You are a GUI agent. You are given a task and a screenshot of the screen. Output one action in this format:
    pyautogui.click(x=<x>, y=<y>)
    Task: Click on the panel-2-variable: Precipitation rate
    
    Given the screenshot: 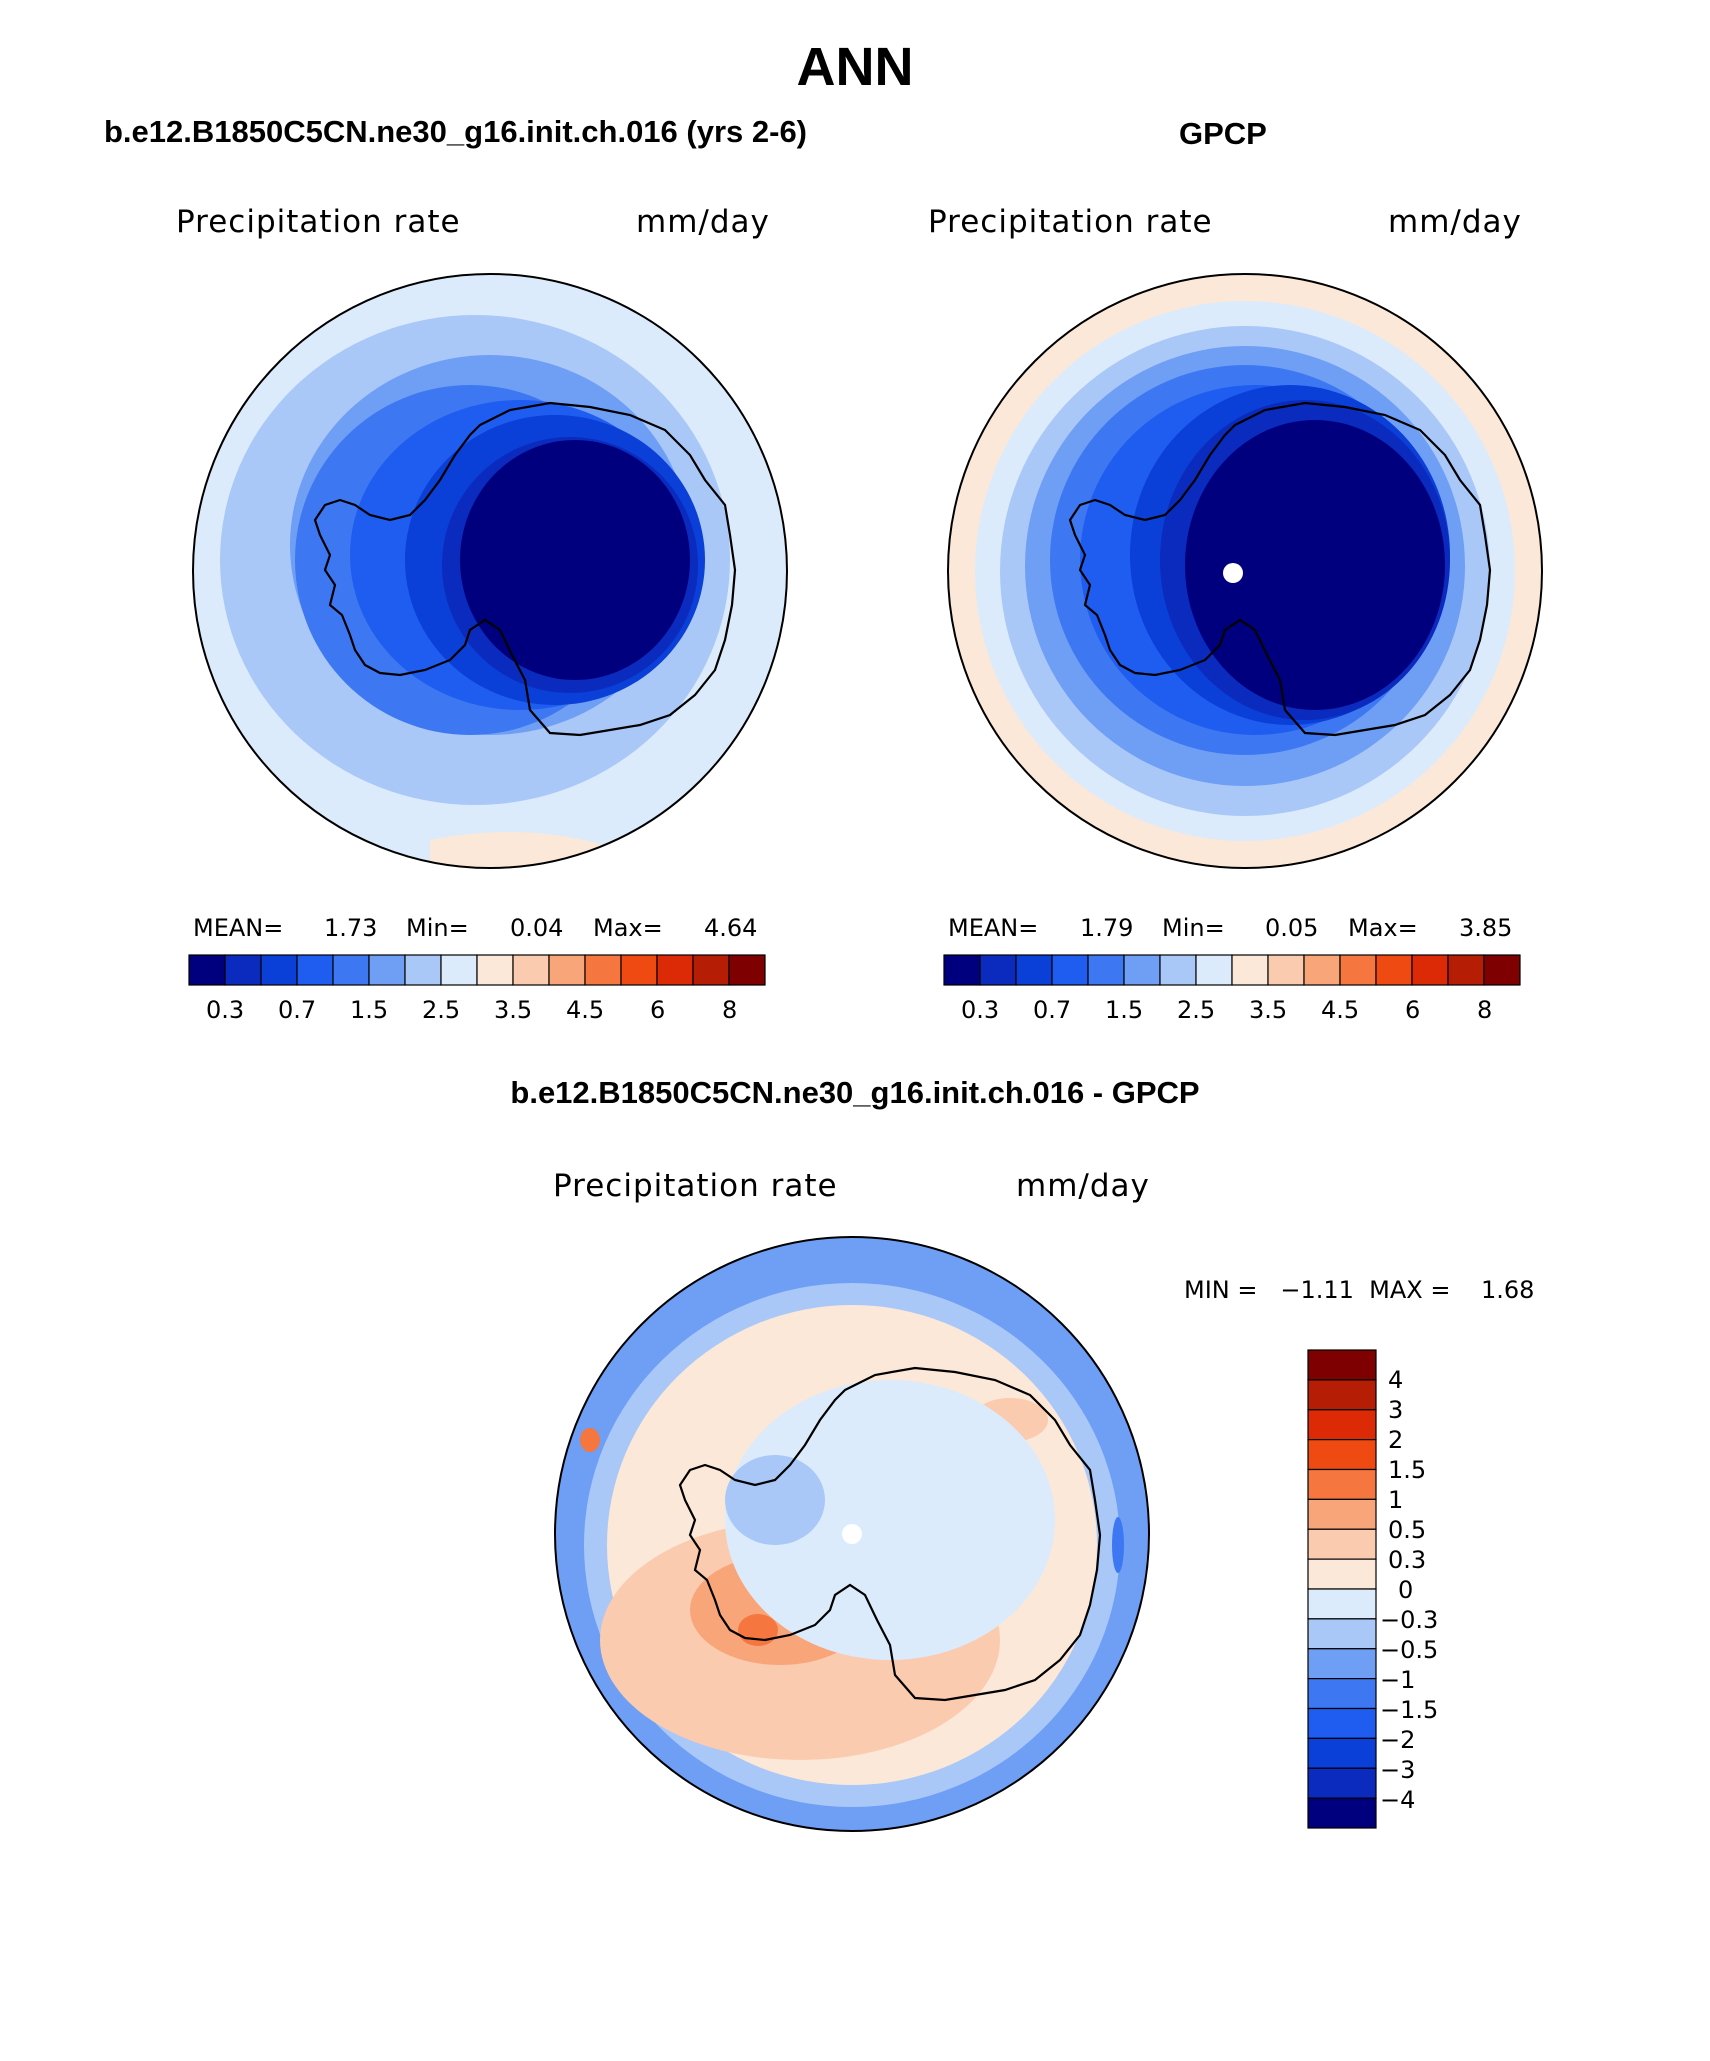 What is the action you would take?
    pyautogui.click(x=1070, y=222)
    